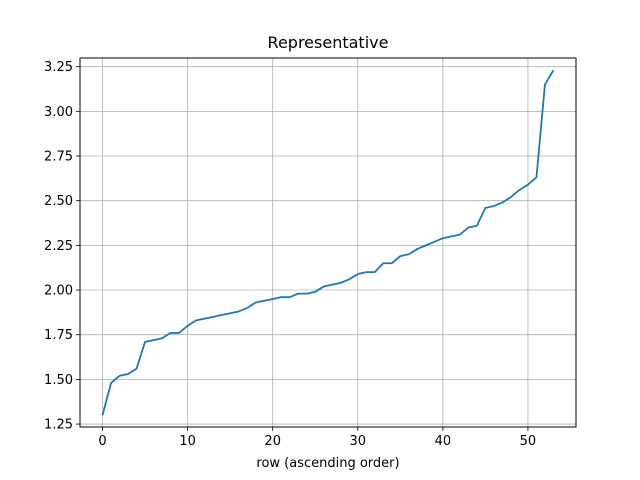 This screenshot has width=640, height=480. Describe the element at coordinates (58, 157) in the screenshot. I see `y-tick-label: 2.75` at that location.